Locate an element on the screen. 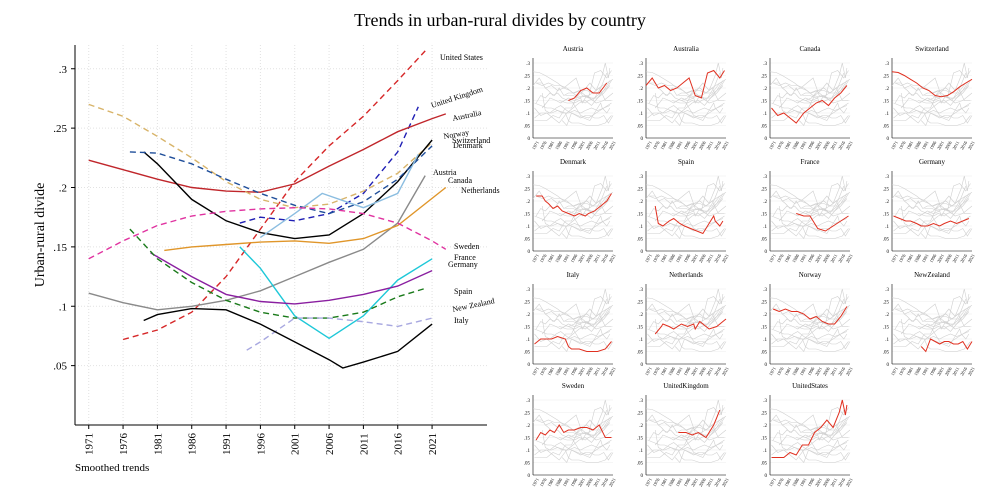  series-line-sweden is located at coordinates (267, 233).